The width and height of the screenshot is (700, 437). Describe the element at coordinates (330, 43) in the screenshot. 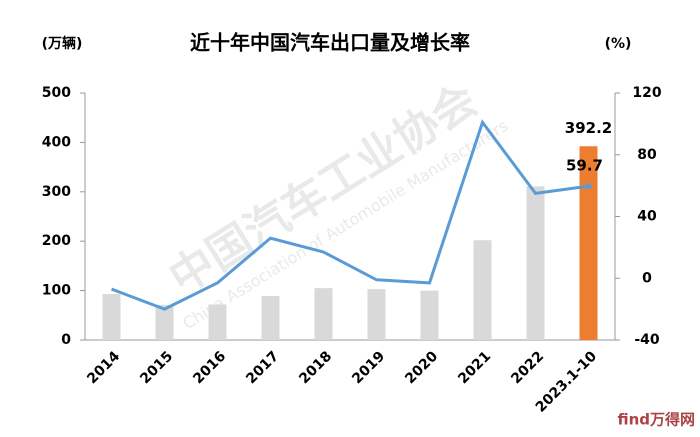

I see `chart-title: 近十年中国汽车出口量及增长率` at that location.